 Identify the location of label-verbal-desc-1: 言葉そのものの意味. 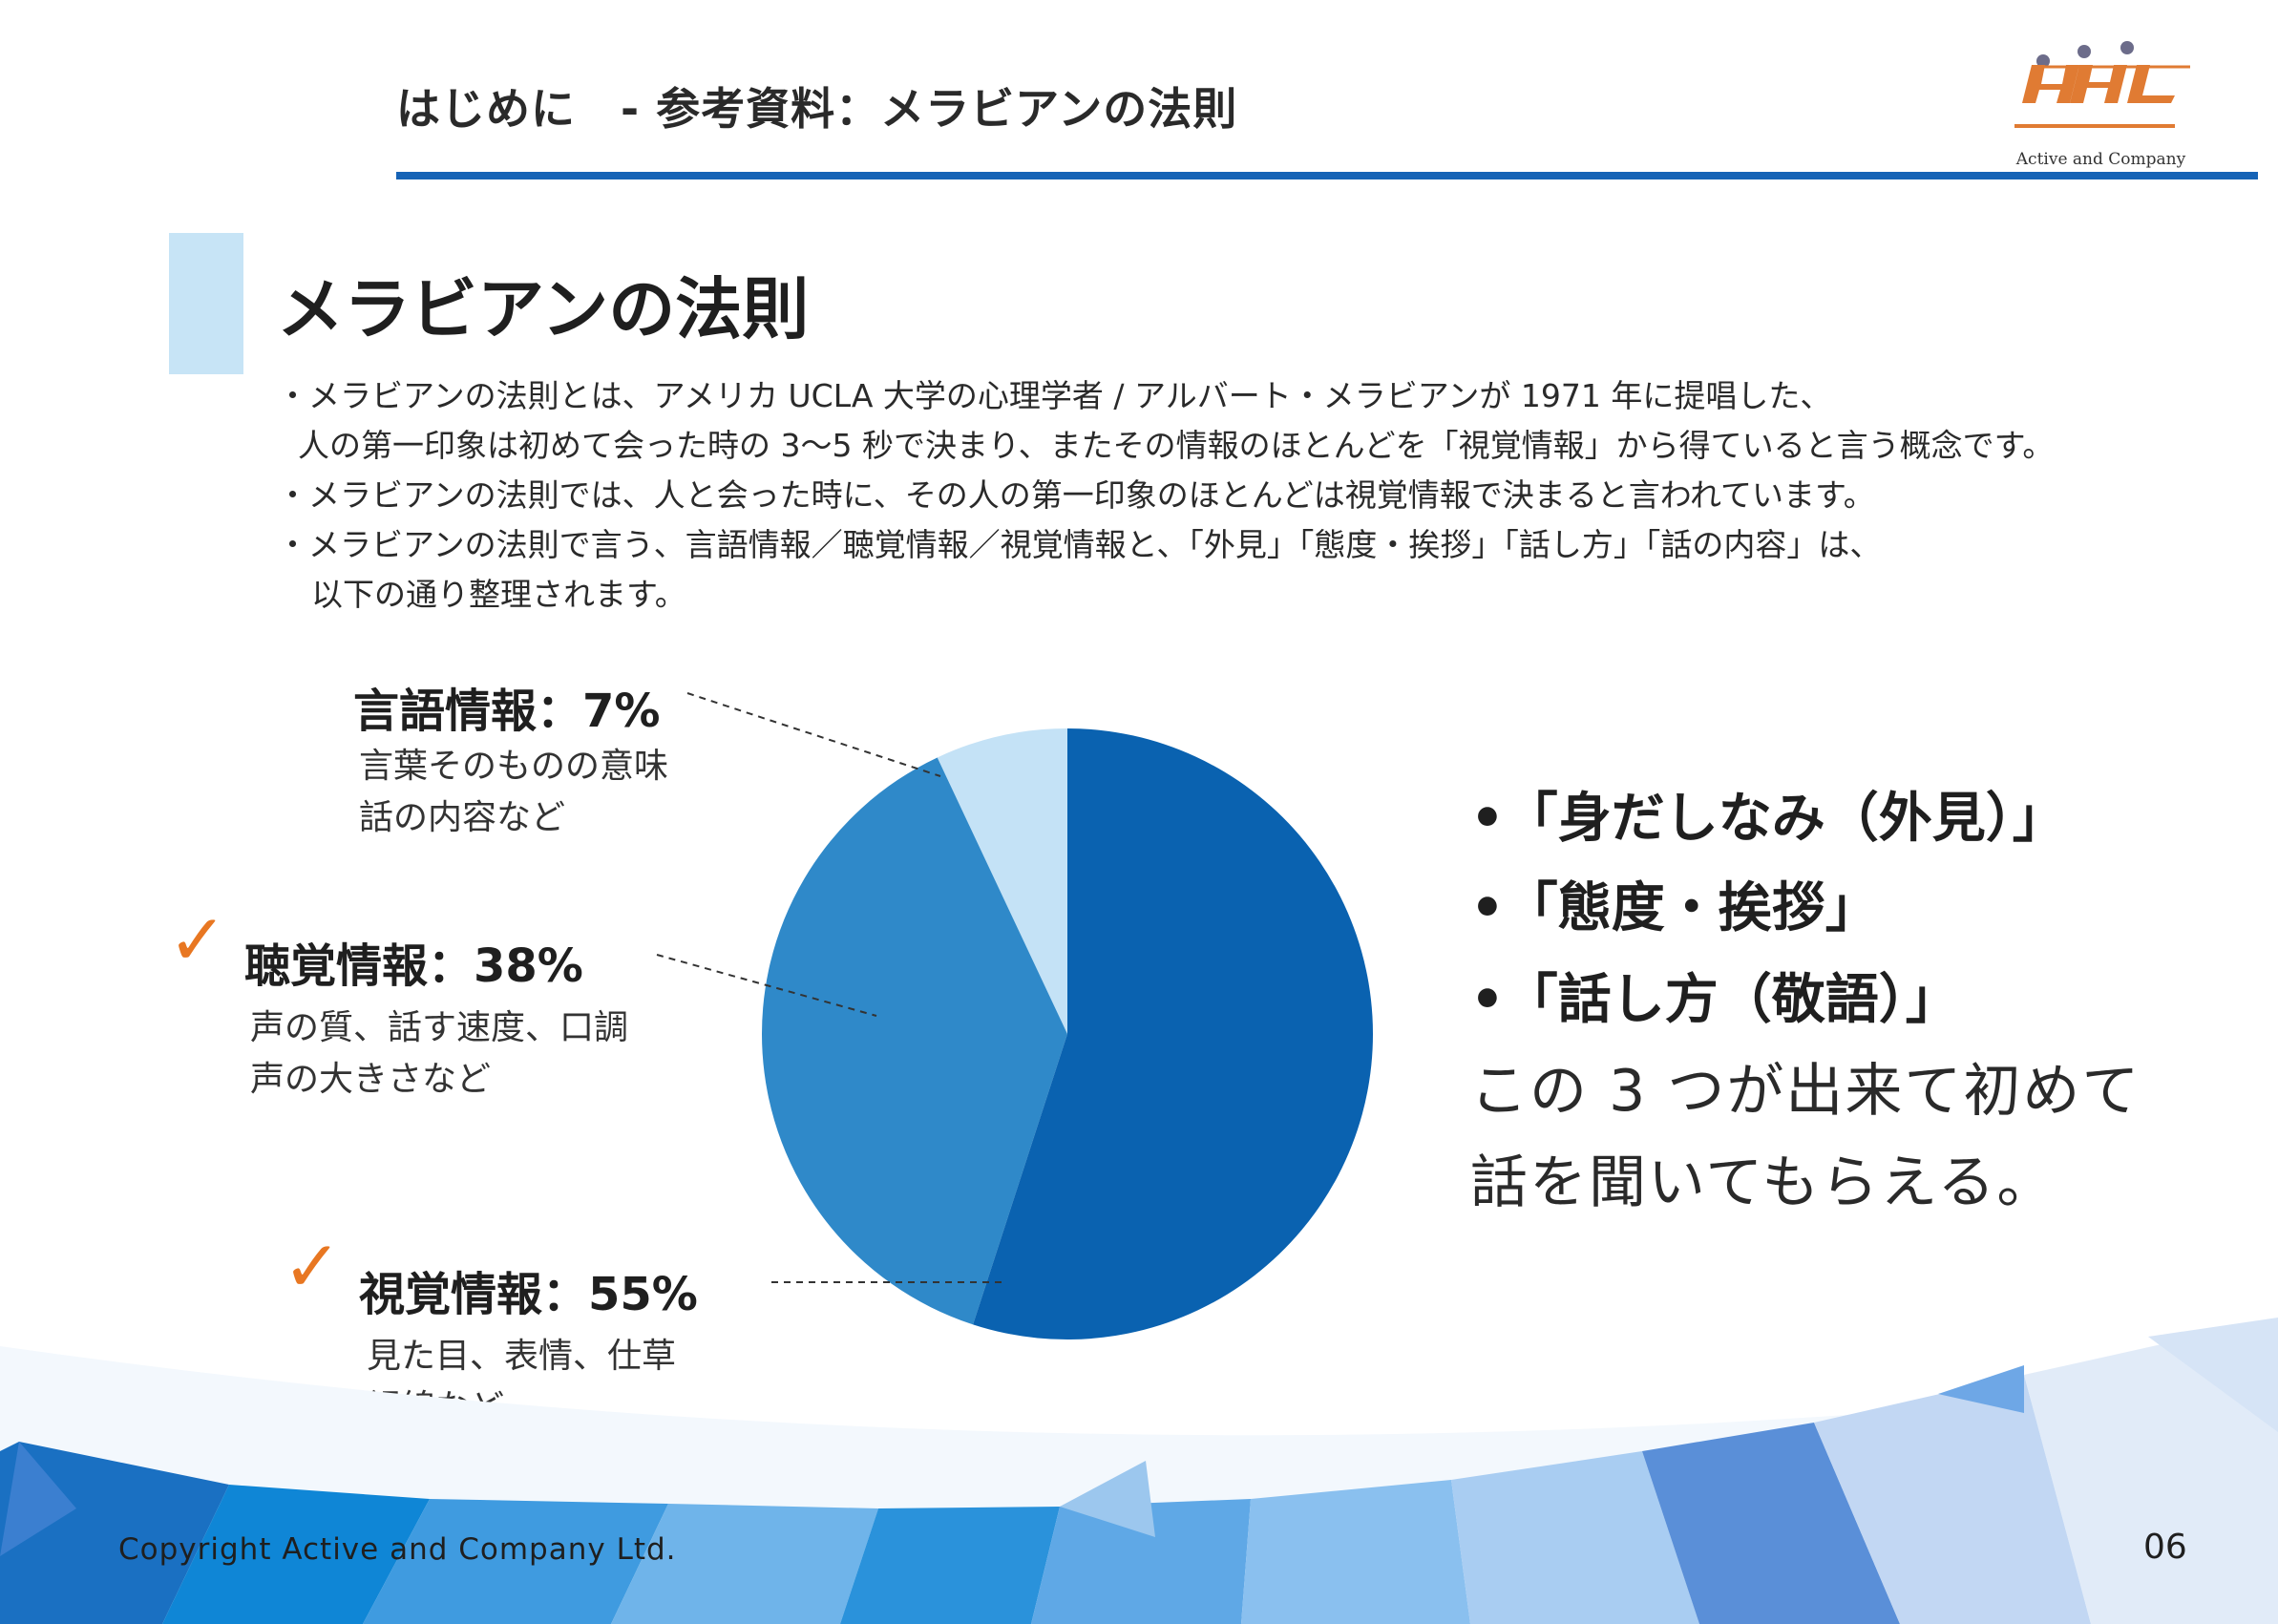
(514, 766).